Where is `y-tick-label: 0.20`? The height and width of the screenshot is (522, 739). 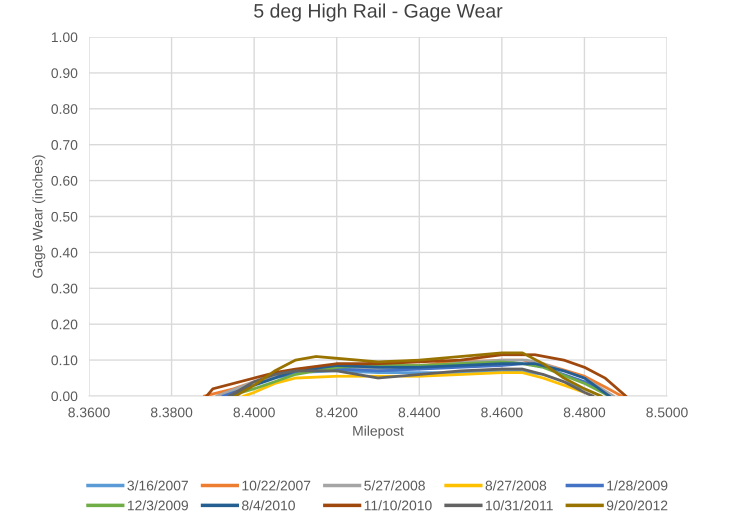
y-tick-label: 0.20 is located at coordinates (64, 325).